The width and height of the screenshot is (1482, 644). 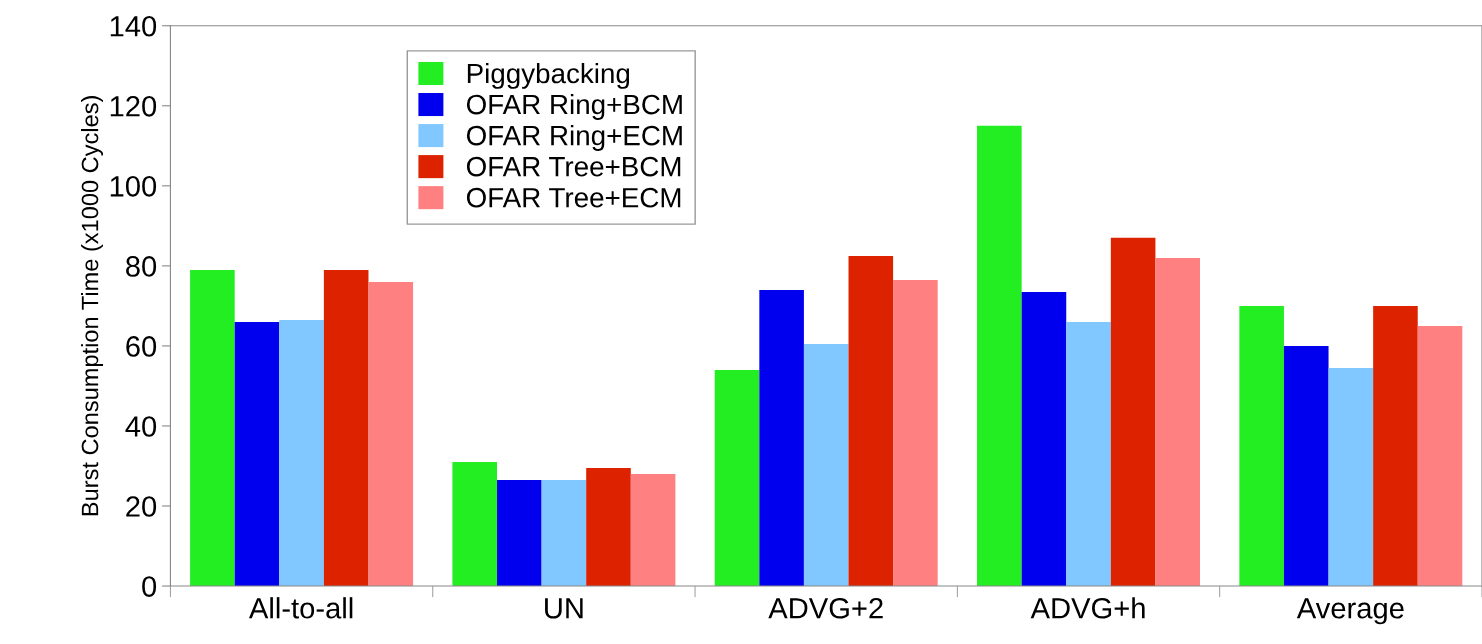 What do you see at coordinates (141, 266) in the screenshot?
I see `y-tick-label: 80` at bounding box center [141, 266].